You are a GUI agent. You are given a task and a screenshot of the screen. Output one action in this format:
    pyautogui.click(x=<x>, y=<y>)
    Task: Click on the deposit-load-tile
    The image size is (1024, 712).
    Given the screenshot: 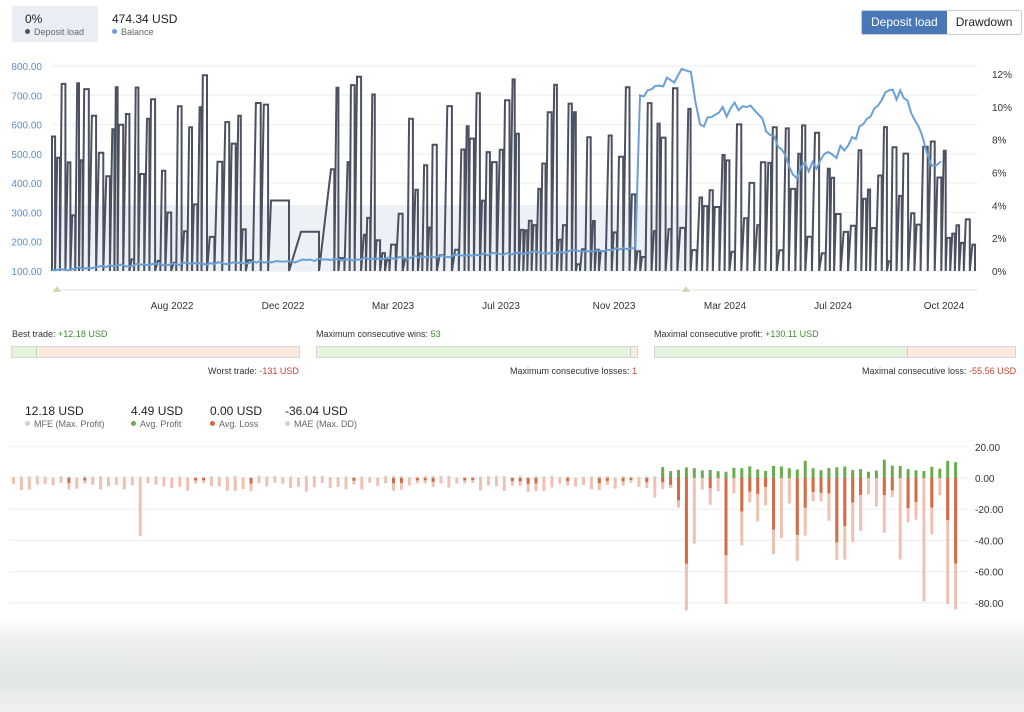 What is the action you would take?
    pyautogui.click(x=55, y=24)
    